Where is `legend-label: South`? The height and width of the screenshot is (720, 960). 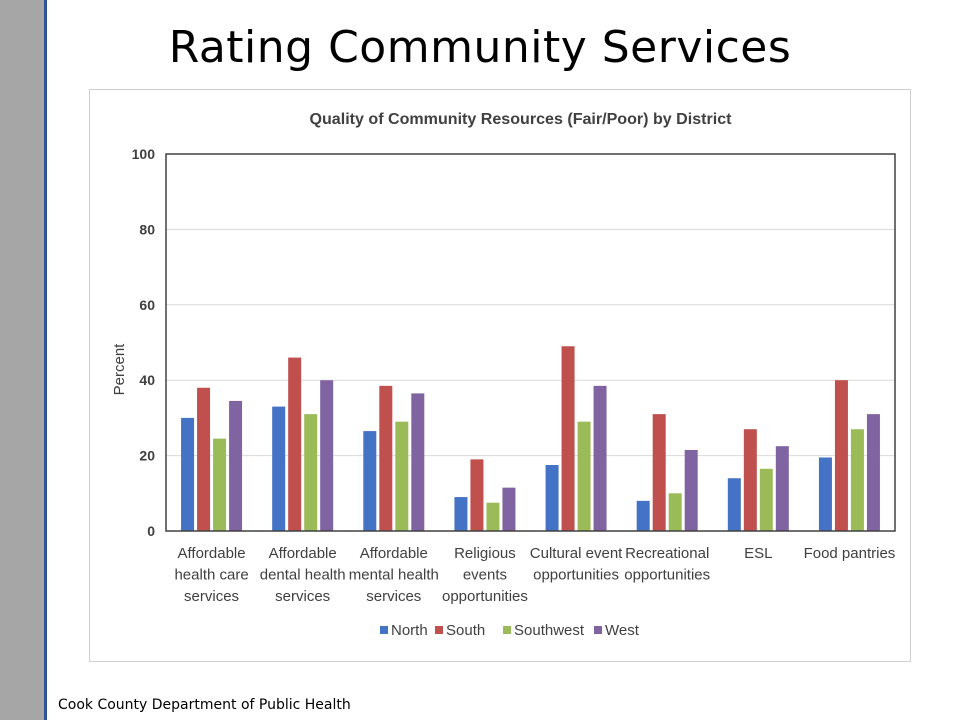 legend-label: South is located at coordinates (465, 630).